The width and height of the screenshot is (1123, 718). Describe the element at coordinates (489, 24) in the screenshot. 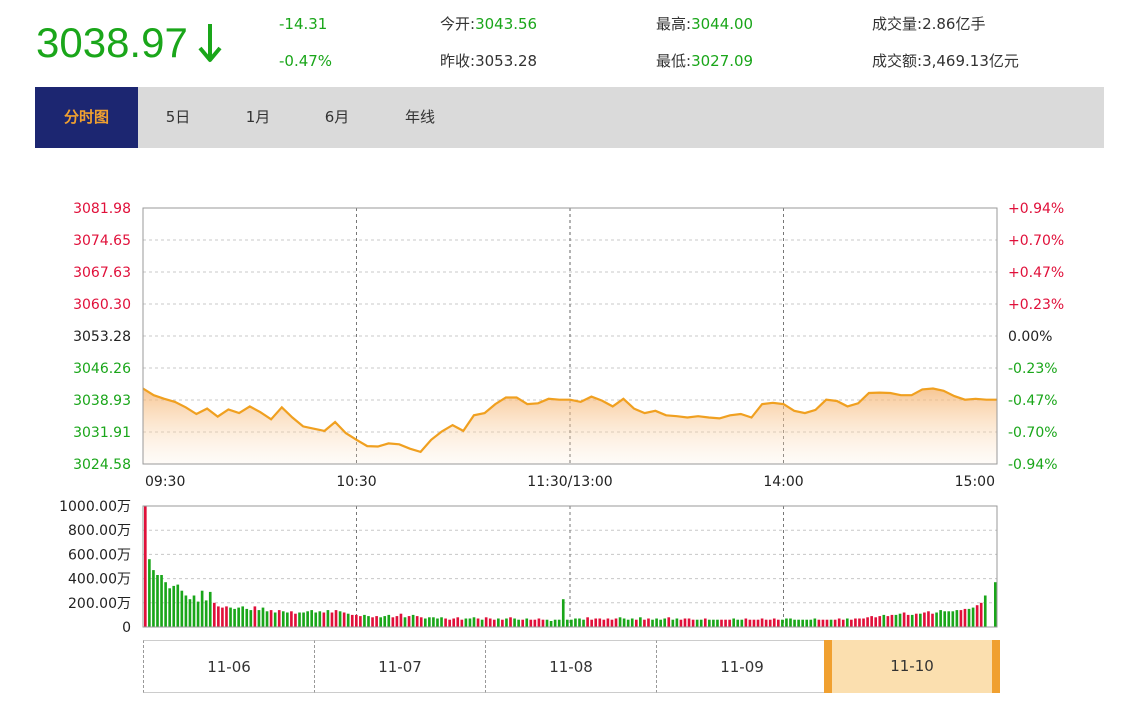

I see `open-price: 今开:3043.56` at that location.